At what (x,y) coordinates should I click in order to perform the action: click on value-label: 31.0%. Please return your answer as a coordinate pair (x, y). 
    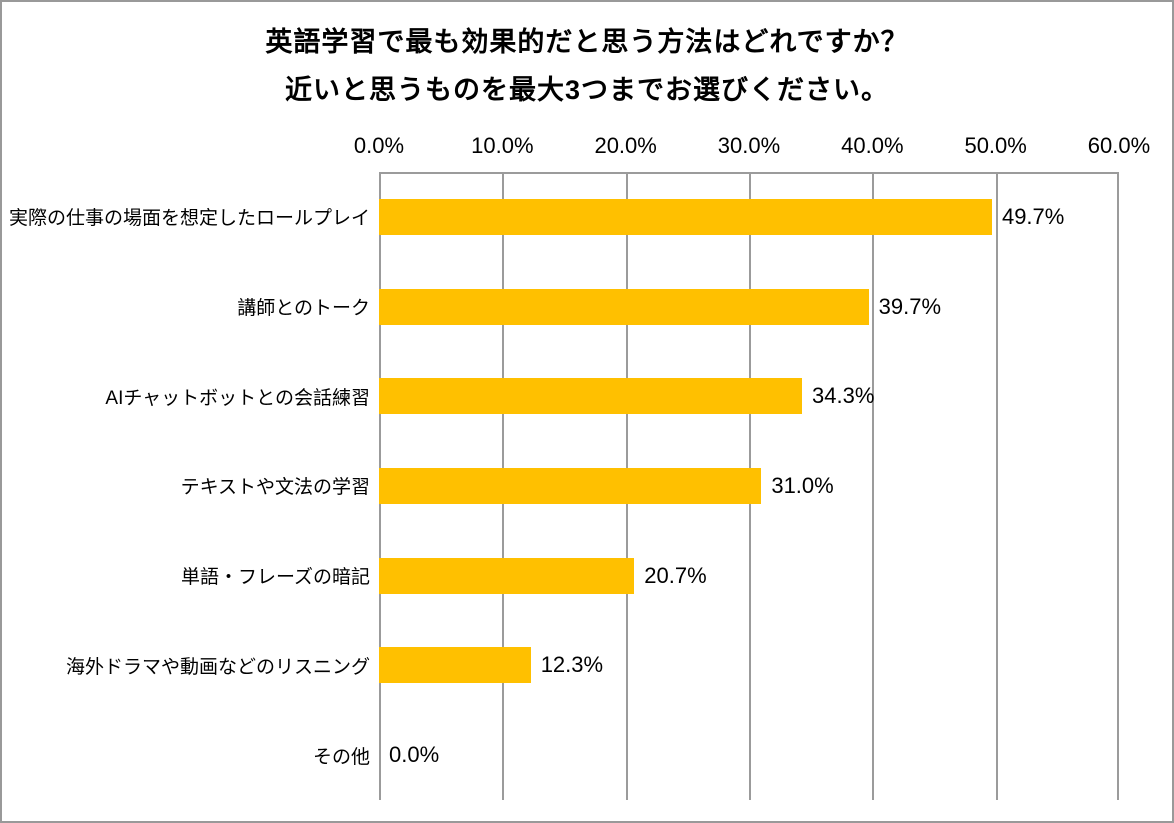
    Looking at the image, I should click on (802, 485).